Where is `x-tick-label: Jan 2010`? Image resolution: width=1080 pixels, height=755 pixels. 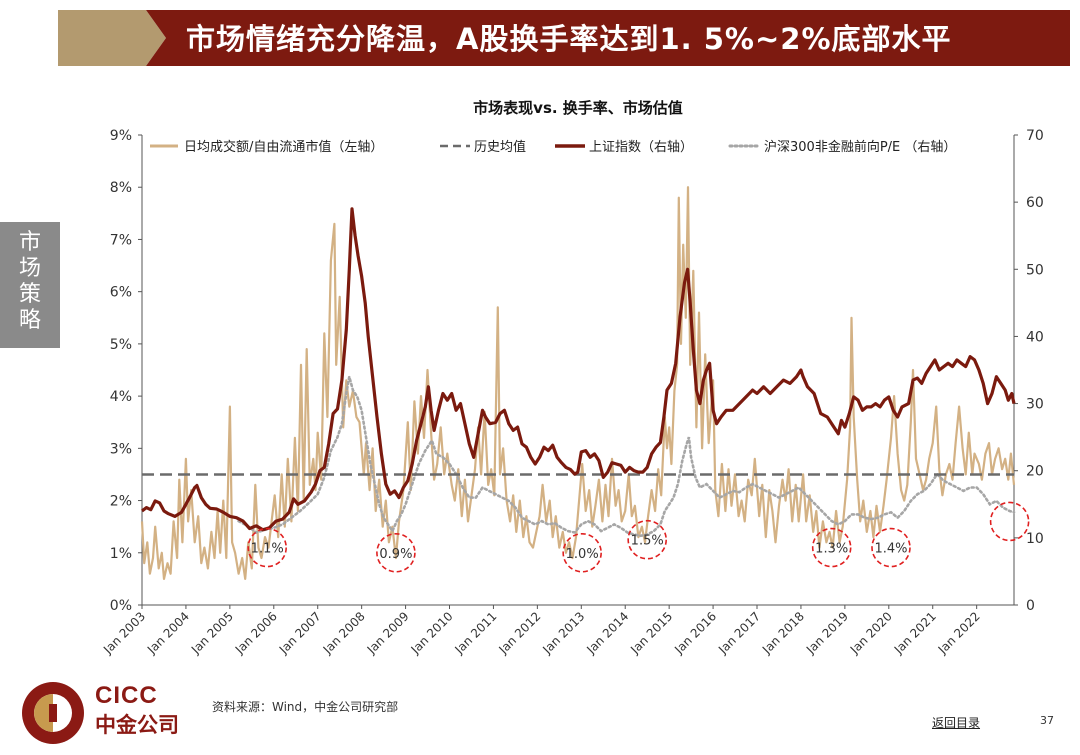
x-tick-label: Jan 2010 is located at coordinates (432, 633).